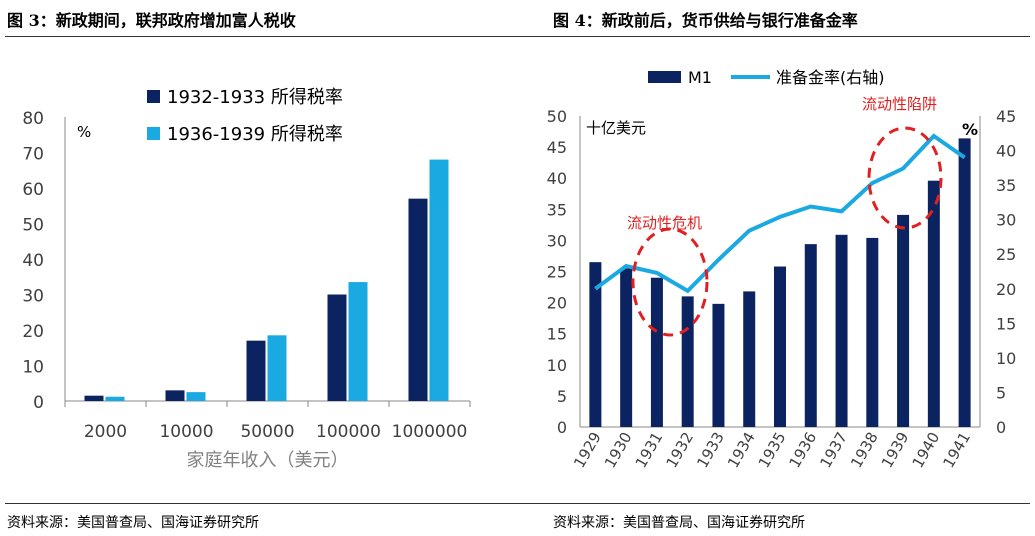 The image size is (1035, 536). I want to click on right-y-tick-label: 45, so click(1006, 116).